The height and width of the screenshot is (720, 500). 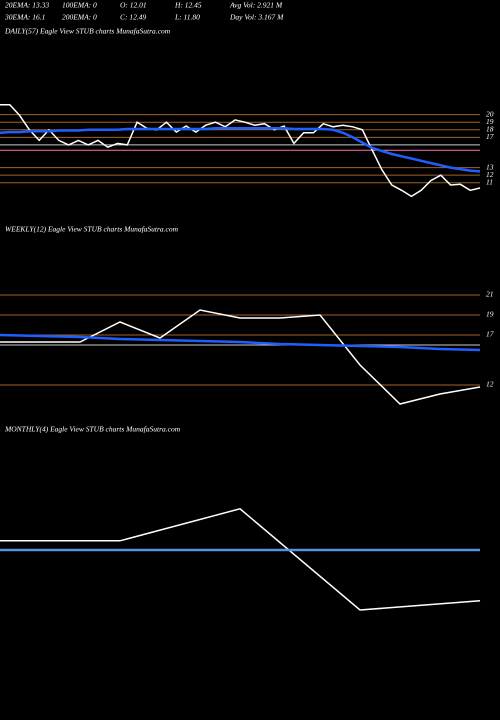 What do you see at coordinates (79, 17) in the screenshot?
I see `stat: 200EMA: 0` at bounding box center [79, 17].